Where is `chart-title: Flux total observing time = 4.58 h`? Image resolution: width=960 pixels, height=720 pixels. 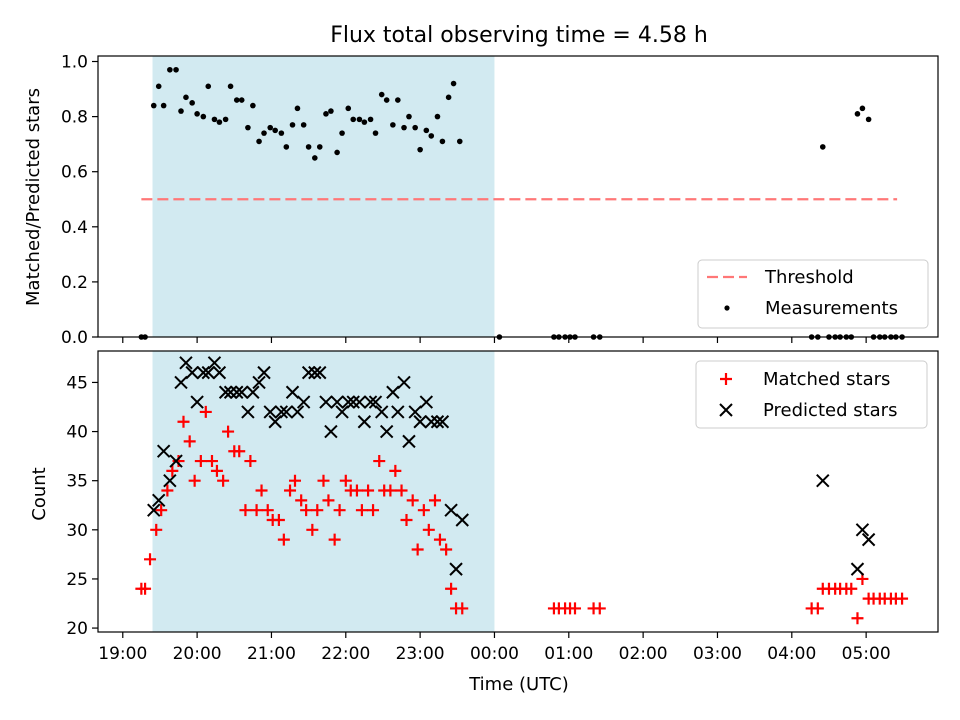 chart-title: Flux total observing time = 4.58 h is located at coordinates (519, 35).